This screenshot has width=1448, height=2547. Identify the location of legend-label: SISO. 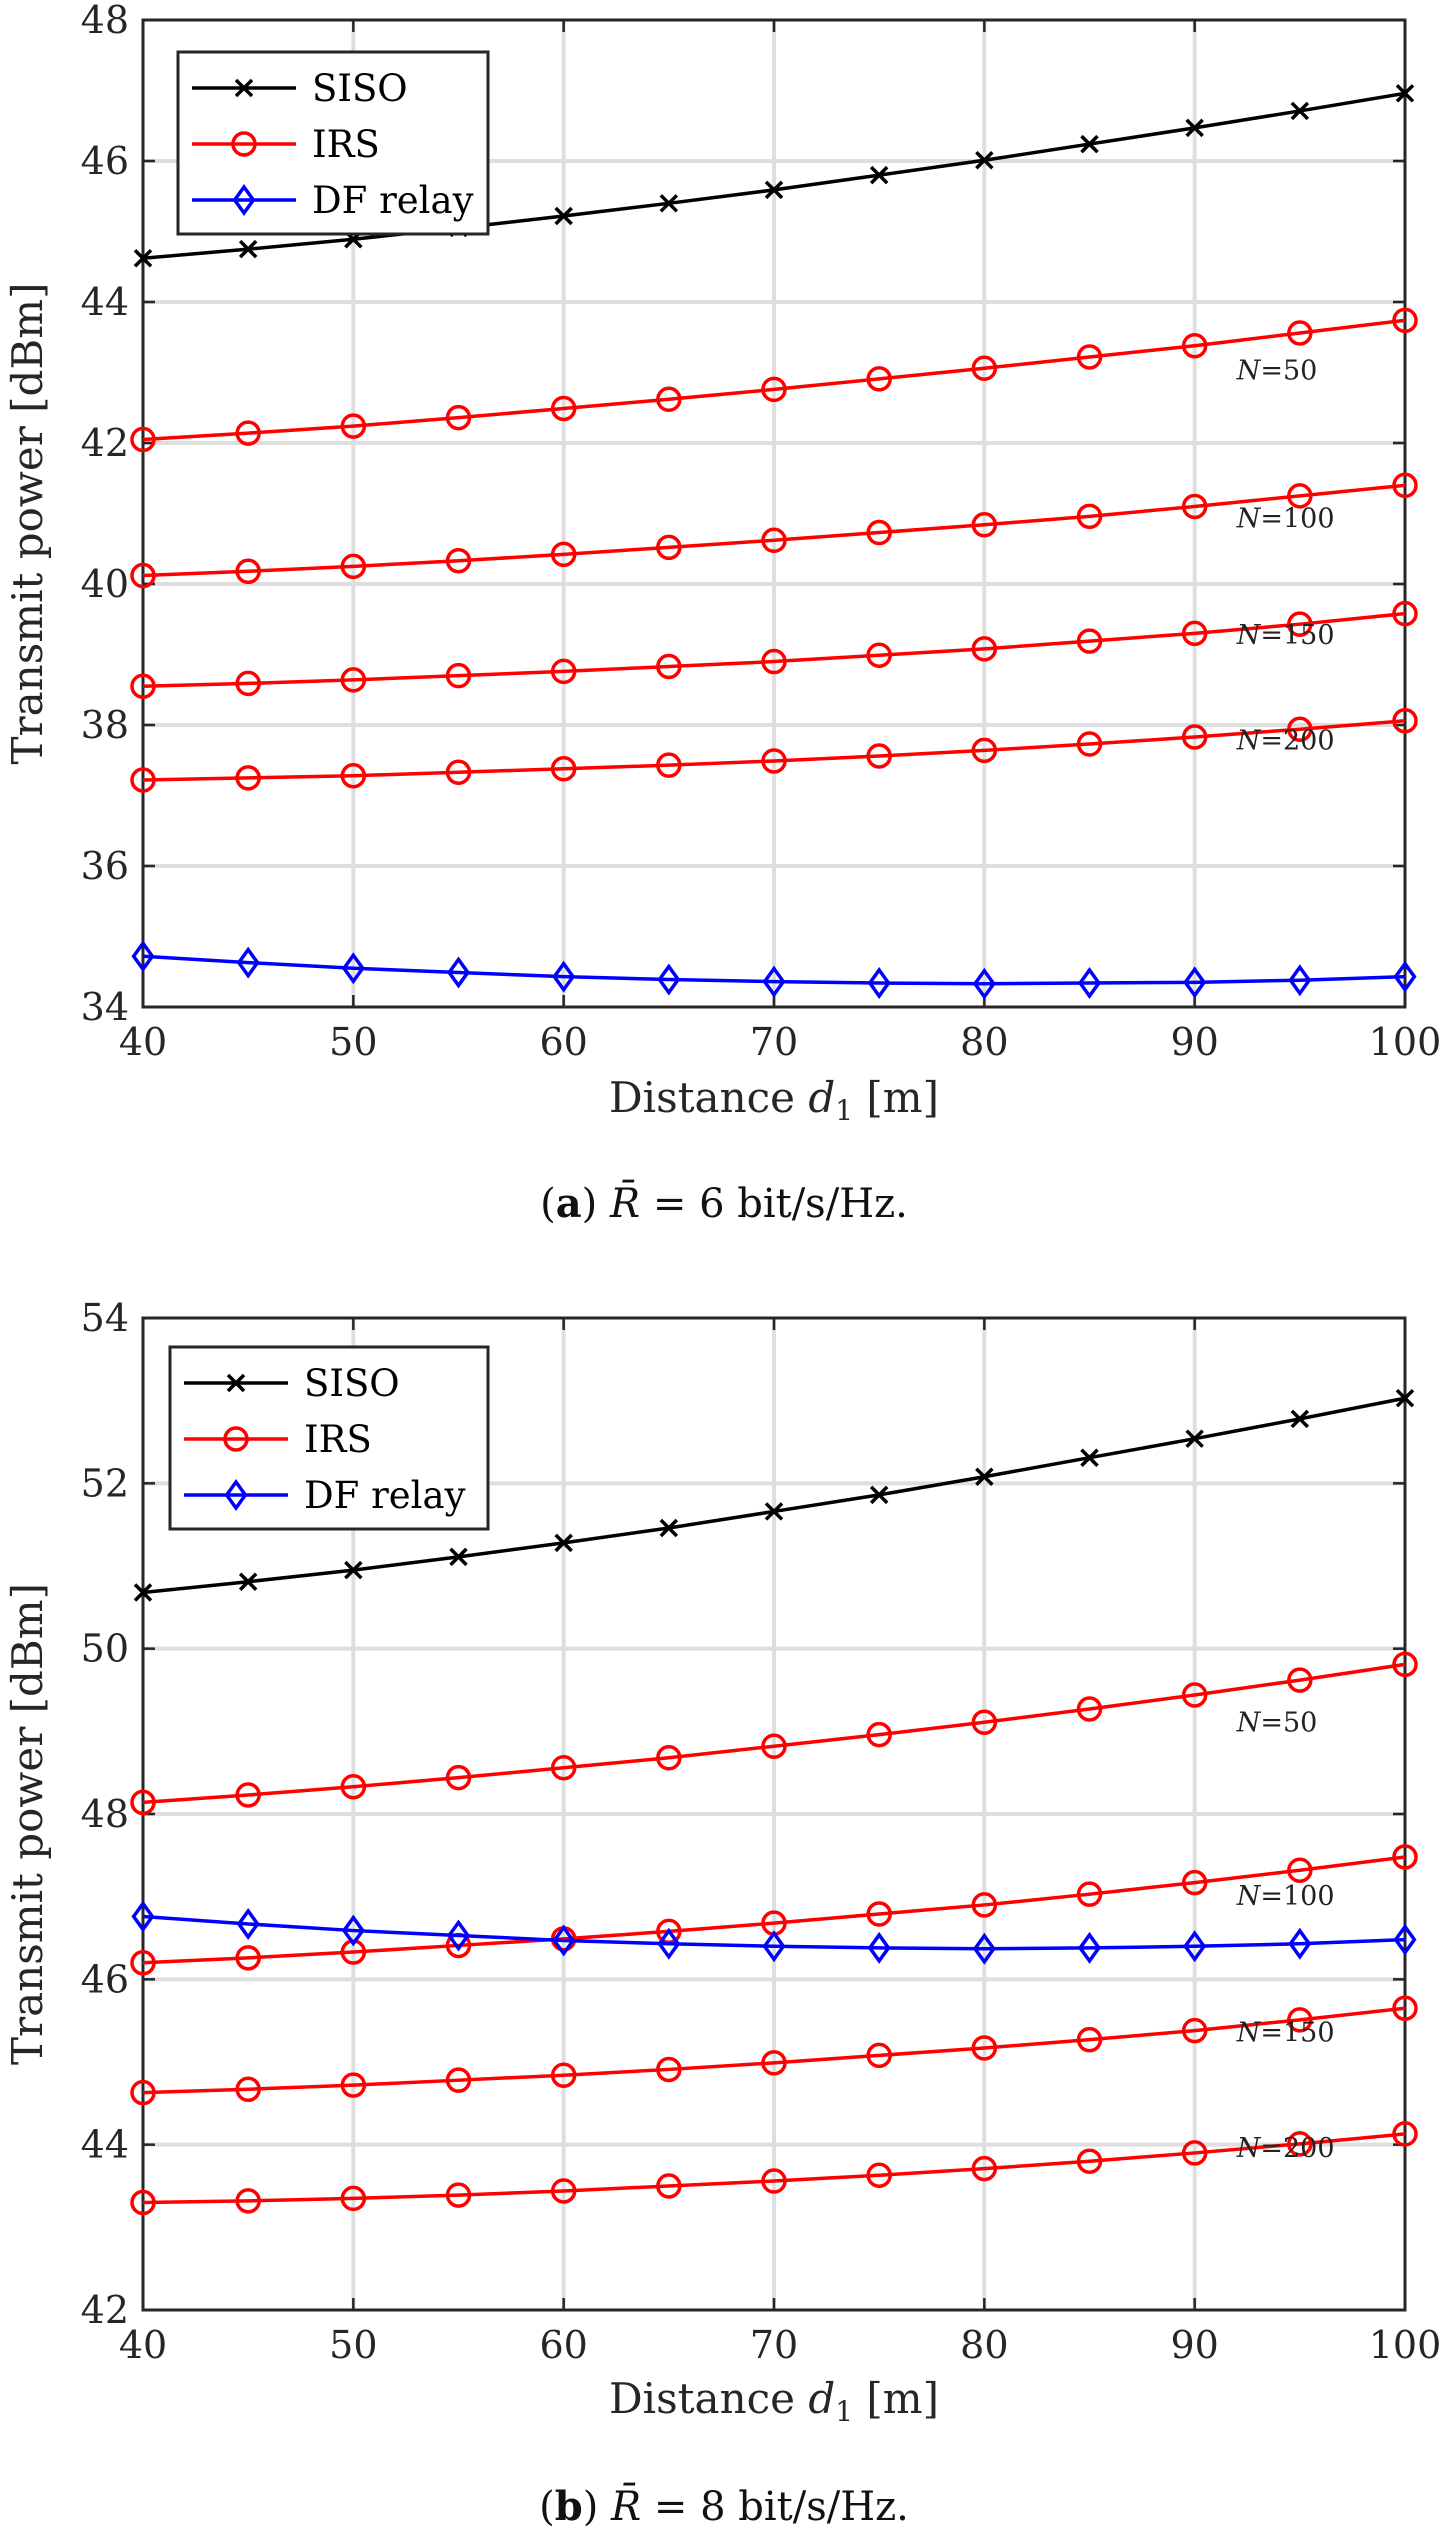
(360, 88).